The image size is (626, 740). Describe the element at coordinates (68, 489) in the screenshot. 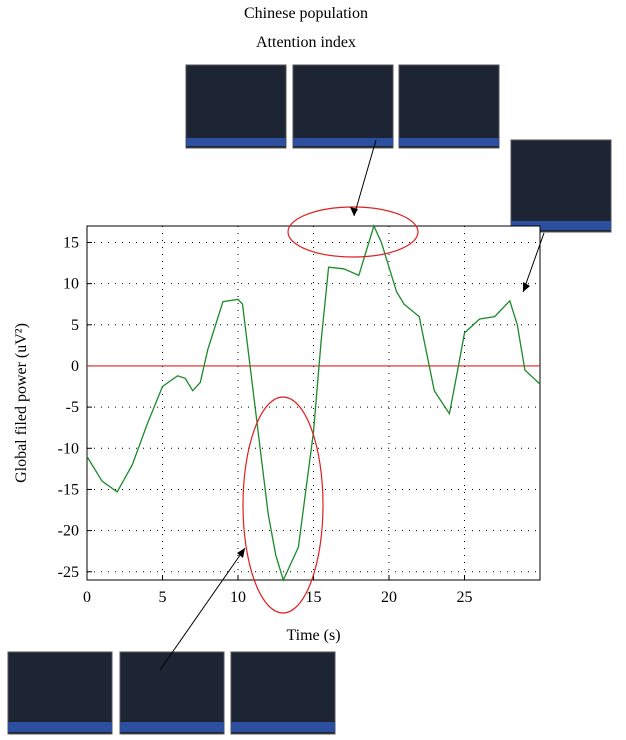

I see `y-tick-label: -15` at that location.